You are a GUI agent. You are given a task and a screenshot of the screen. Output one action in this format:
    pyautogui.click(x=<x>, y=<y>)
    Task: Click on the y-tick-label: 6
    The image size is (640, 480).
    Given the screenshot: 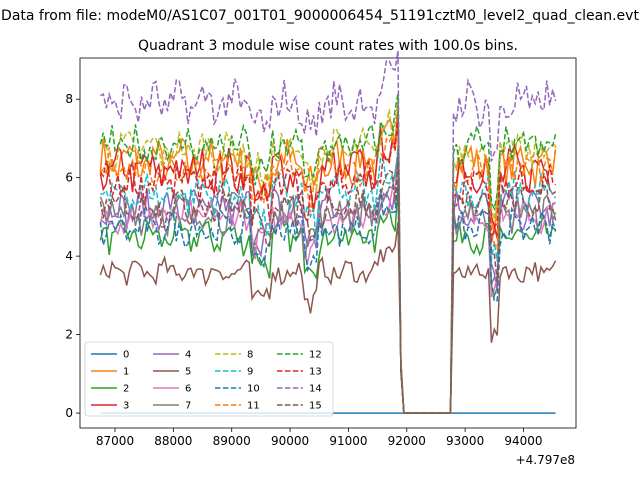 What is the action you would take?
    pyautogui.click(x=69, y=178)
    